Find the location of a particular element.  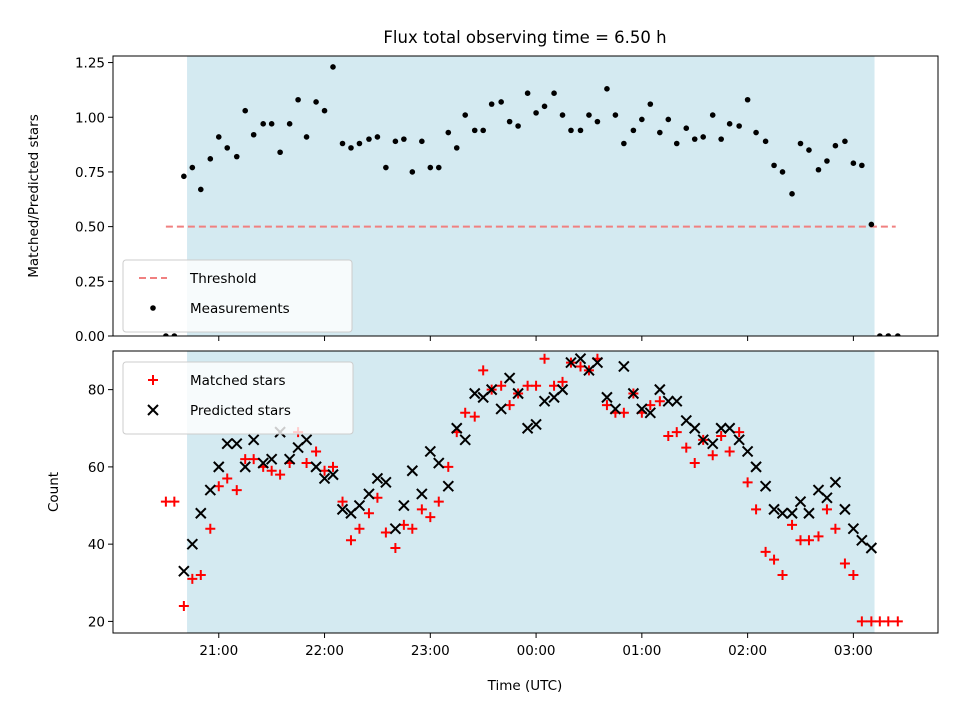

y-tick-label: 0.00 is located at coordinates (90, 337).